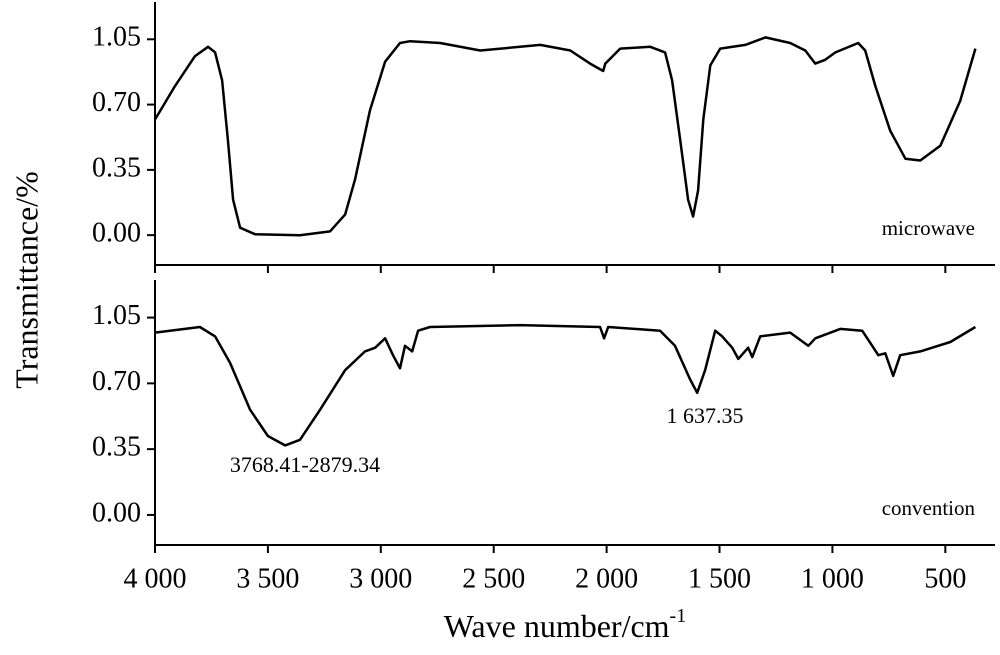  I want to click on x-tick-label: 3 500, so click(267, 578).